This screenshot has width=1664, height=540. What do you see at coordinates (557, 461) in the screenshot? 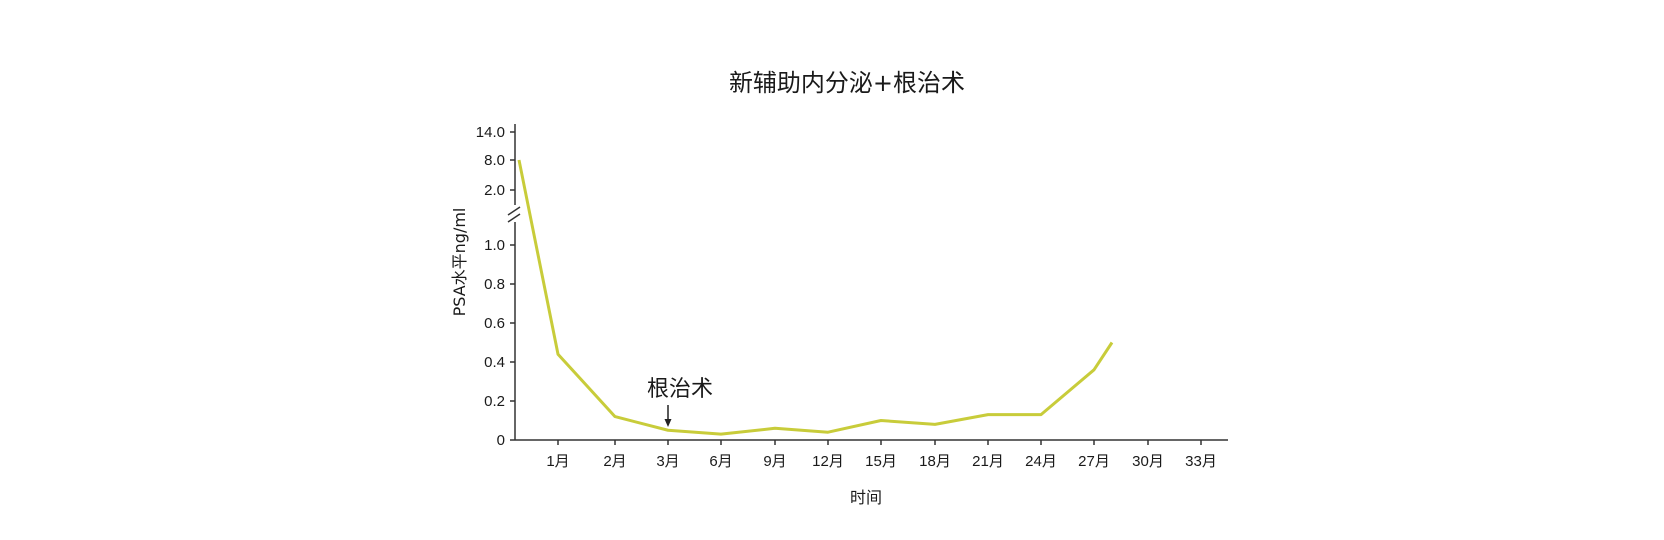
I see `x-tick-label: 1月` at bounding box center [557, 461].